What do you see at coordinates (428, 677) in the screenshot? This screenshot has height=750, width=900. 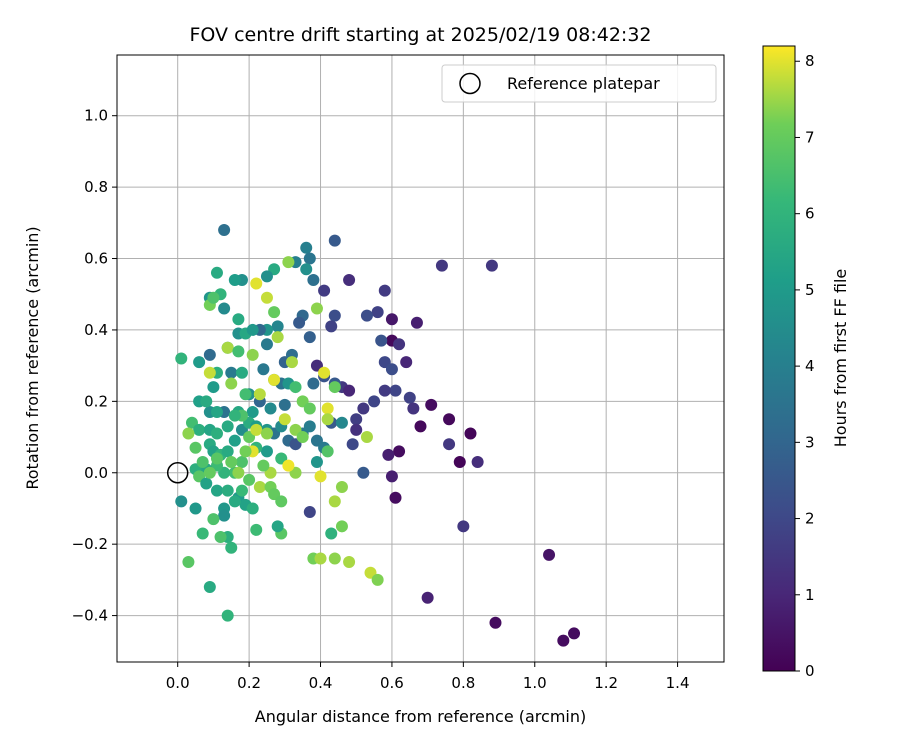 I see `x-axis-ticks: 0.0 0.2 0.4 0.6 0.8 1.0 1.2 1.4` at bounding box center [428, 677].